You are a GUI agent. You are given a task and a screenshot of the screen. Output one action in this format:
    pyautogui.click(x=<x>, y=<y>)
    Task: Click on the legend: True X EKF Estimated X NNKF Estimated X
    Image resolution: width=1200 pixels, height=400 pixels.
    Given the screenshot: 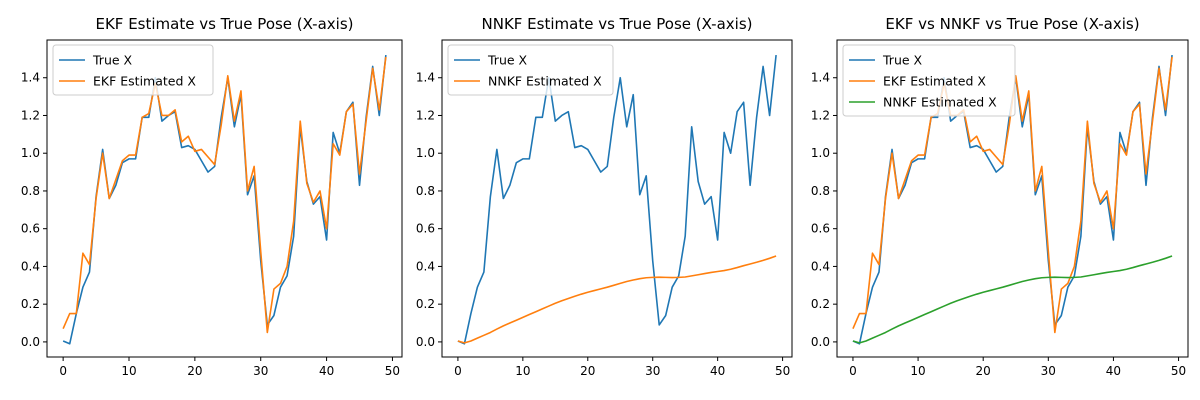 What is the action you would take?
    pyautogui.click(x=929, y=80)
    